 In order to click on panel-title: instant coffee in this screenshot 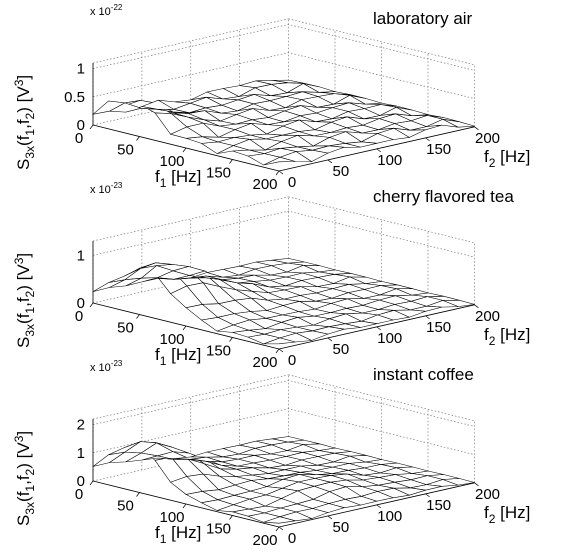, I will do `click(423, 374)`.